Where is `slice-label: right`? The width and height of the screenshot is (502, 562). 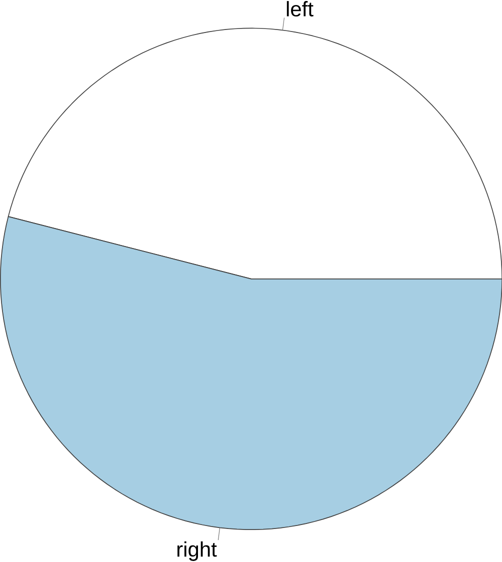 slice-label: right is located at coordinates (197, 551).